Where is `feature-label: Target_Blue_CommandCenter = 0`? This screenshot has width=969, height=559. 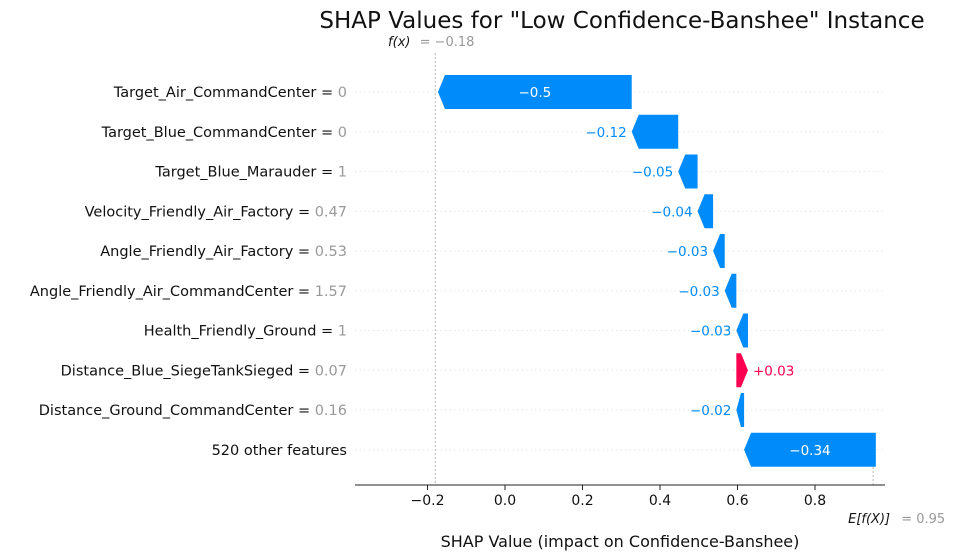
feature-label: Target_Blue_CommandCenter = 0 is located at coordinates (224, 133).